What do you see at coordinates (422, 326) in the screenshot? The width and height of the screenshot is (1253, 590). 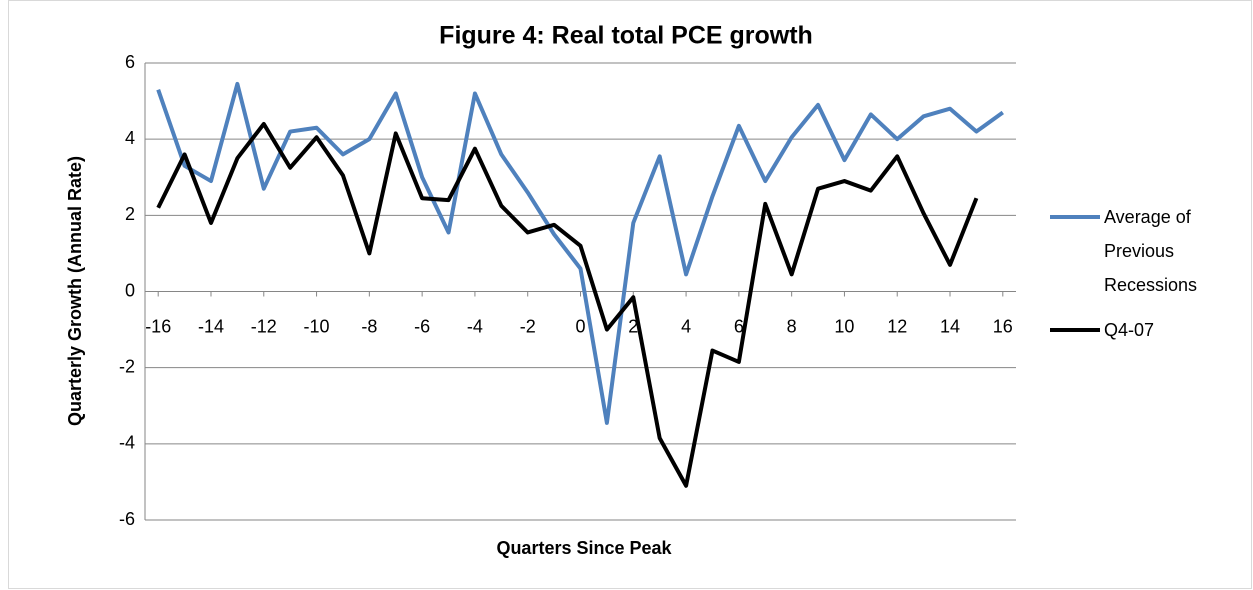 I see `x-tick-label: -6` at bounding box center [422, 326].